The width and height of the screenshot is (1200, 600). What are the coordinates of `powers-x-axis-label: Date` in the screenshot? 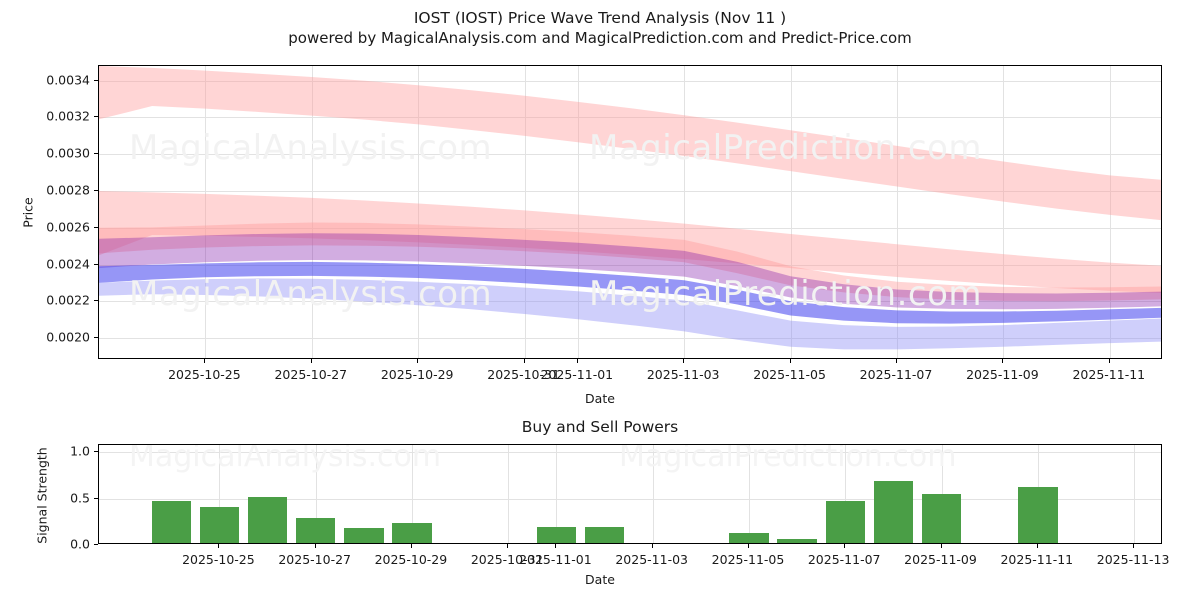 It's located at (600, 579).